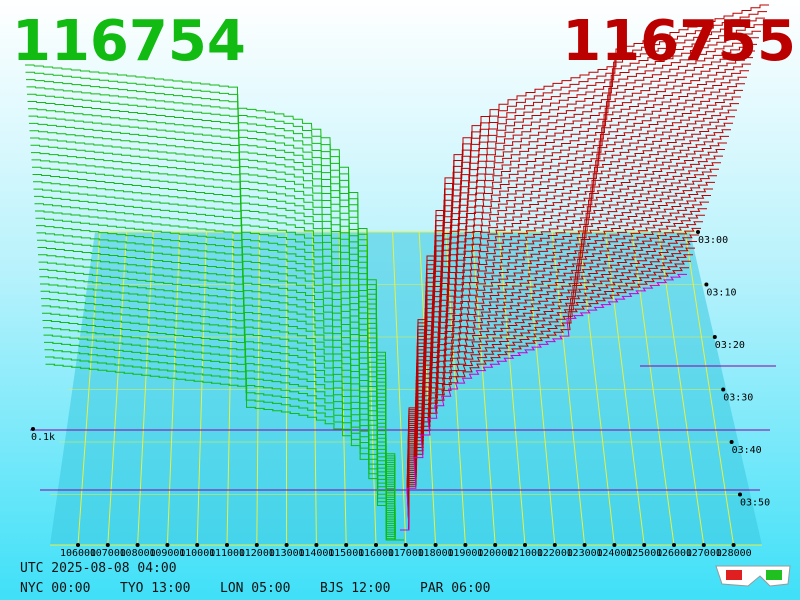 The width and height of the screenshot is (800, 600). What do you see at coordinates (257, 553) in the screenshot?
I see `price-label: 112000` at bounding box center [257, 553].